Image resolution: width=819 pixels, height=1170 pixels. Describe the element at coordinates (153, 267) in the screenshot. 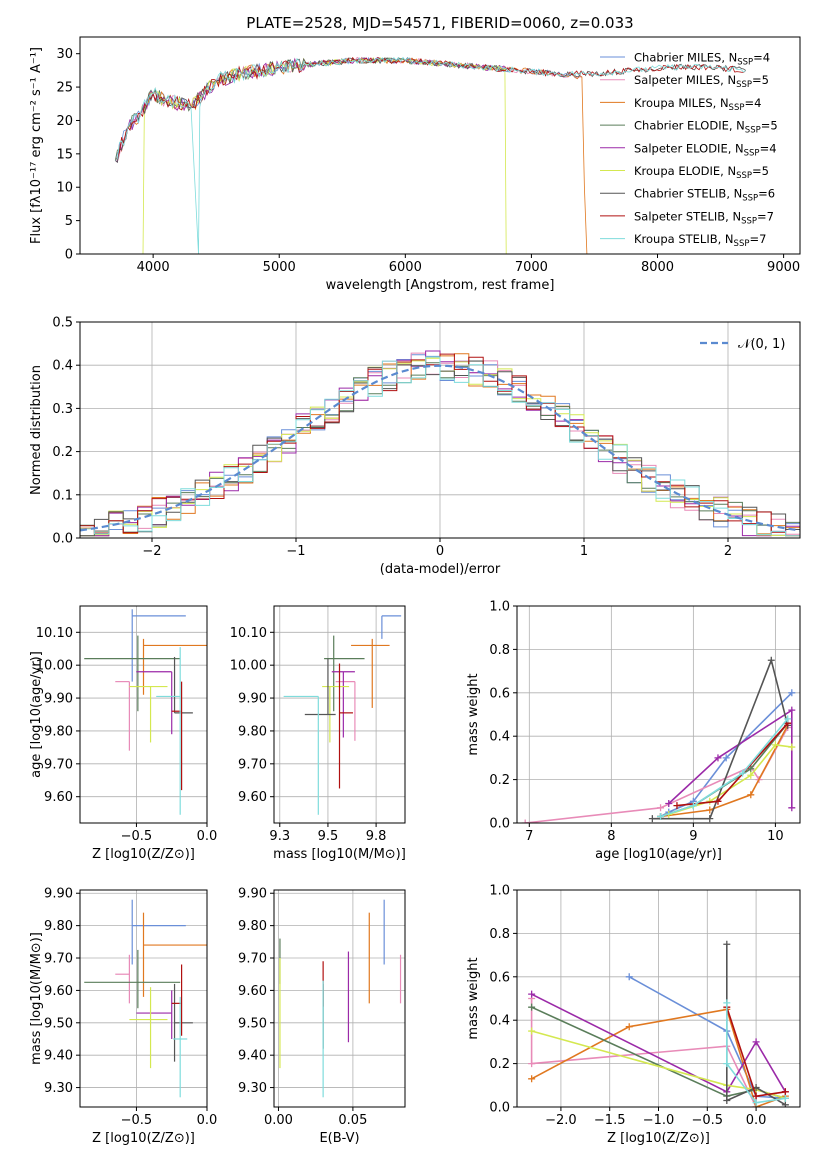

I see `x-tick-label: 4000` at that location.